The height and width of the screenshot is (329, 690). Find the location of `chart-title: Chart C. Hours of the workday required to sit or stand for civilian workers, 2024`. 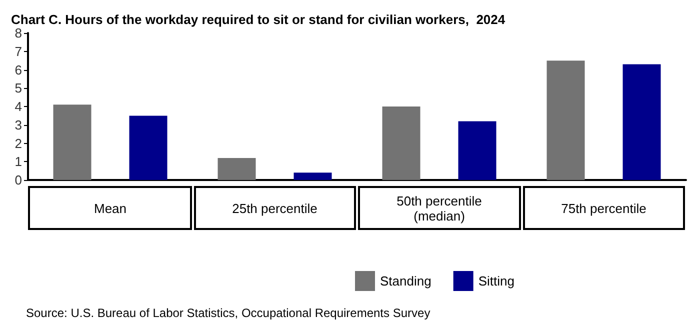

chart-title: Chart C. Hours of the workday required to sit or stand for civilian workers, 2024 is located at coordinates (258, 19).